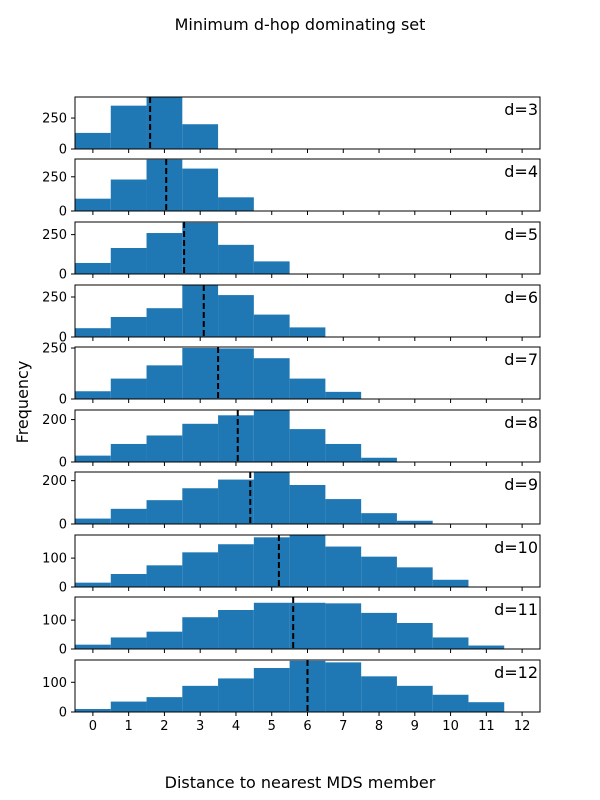 The image size is (600, 800). I want to click on panel-d=8: 0 200 d=8, so click(291, 440).